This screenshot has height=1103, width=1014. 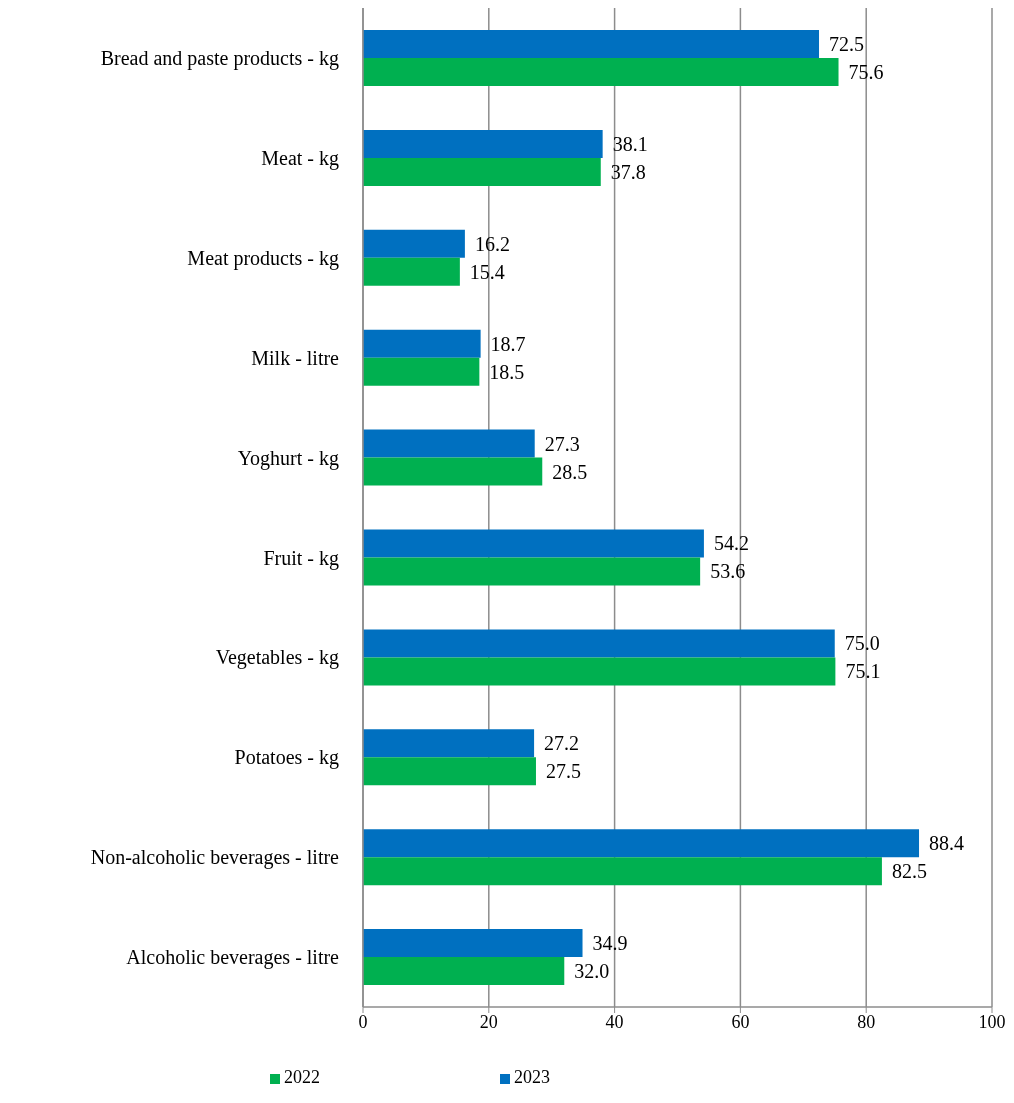 I want to click on data-label: 75.1, so click(x=863, y=671).